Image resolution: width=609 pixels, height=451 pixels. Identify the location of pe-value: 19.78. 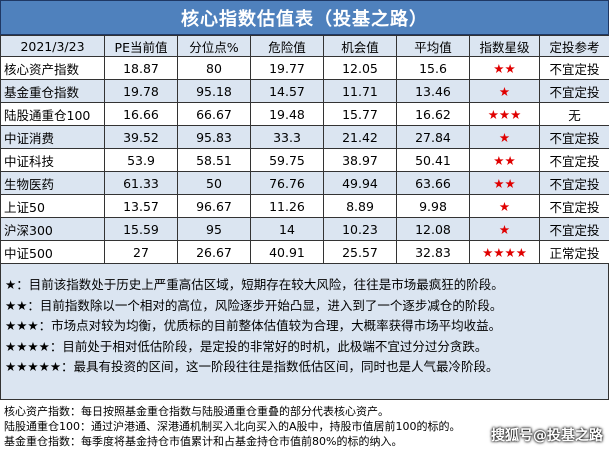
(141, 91).